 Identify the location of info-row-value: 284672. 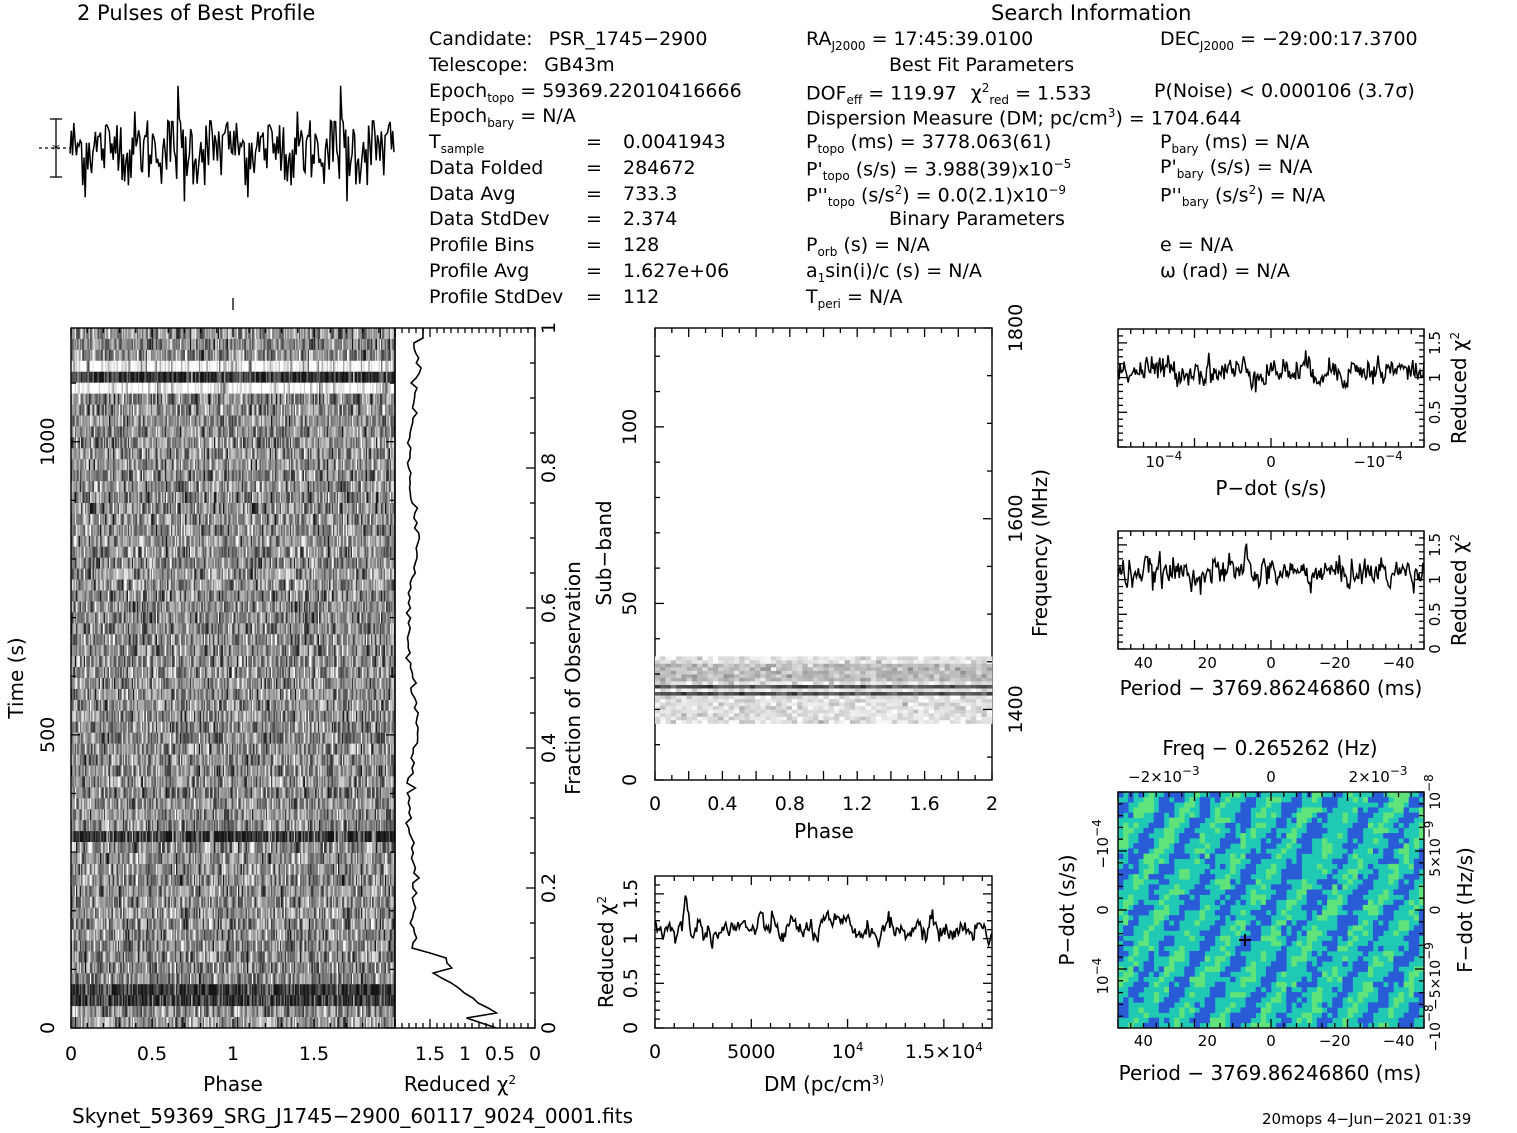
(659, 167).